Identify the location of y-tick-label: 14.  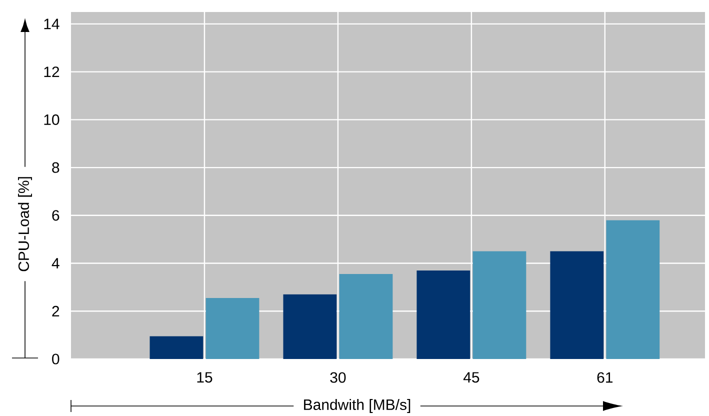
(52, 24).